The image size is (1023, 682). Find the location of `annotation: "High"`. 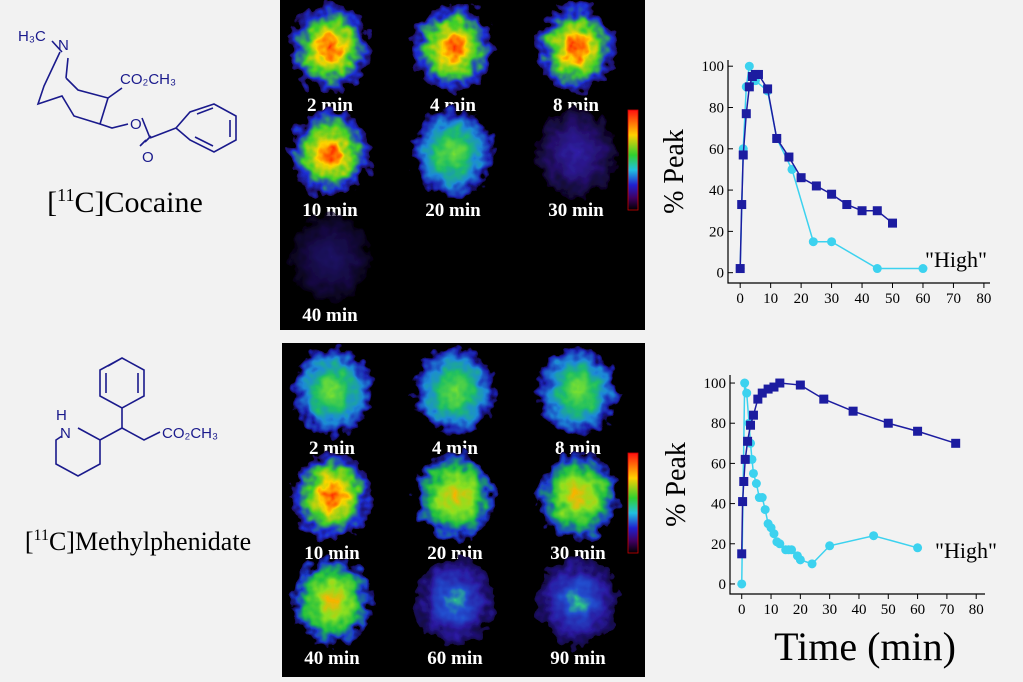

annotation: "High" is located at coordinates (956, 259).